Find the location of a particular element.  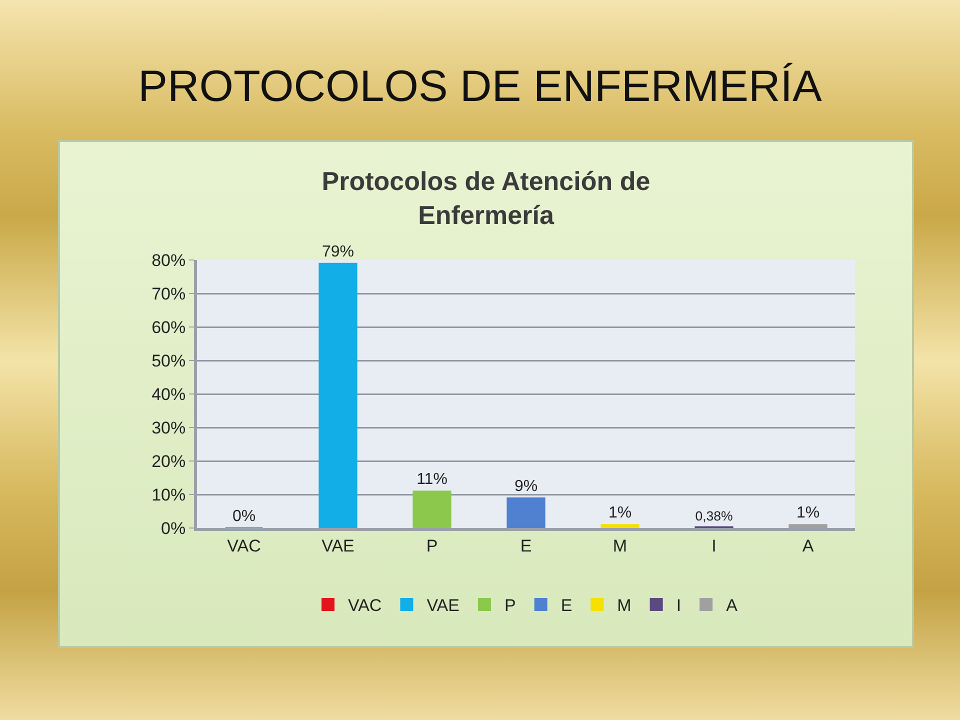

y-tick-label: 10% is located at coordinates (169, 494).